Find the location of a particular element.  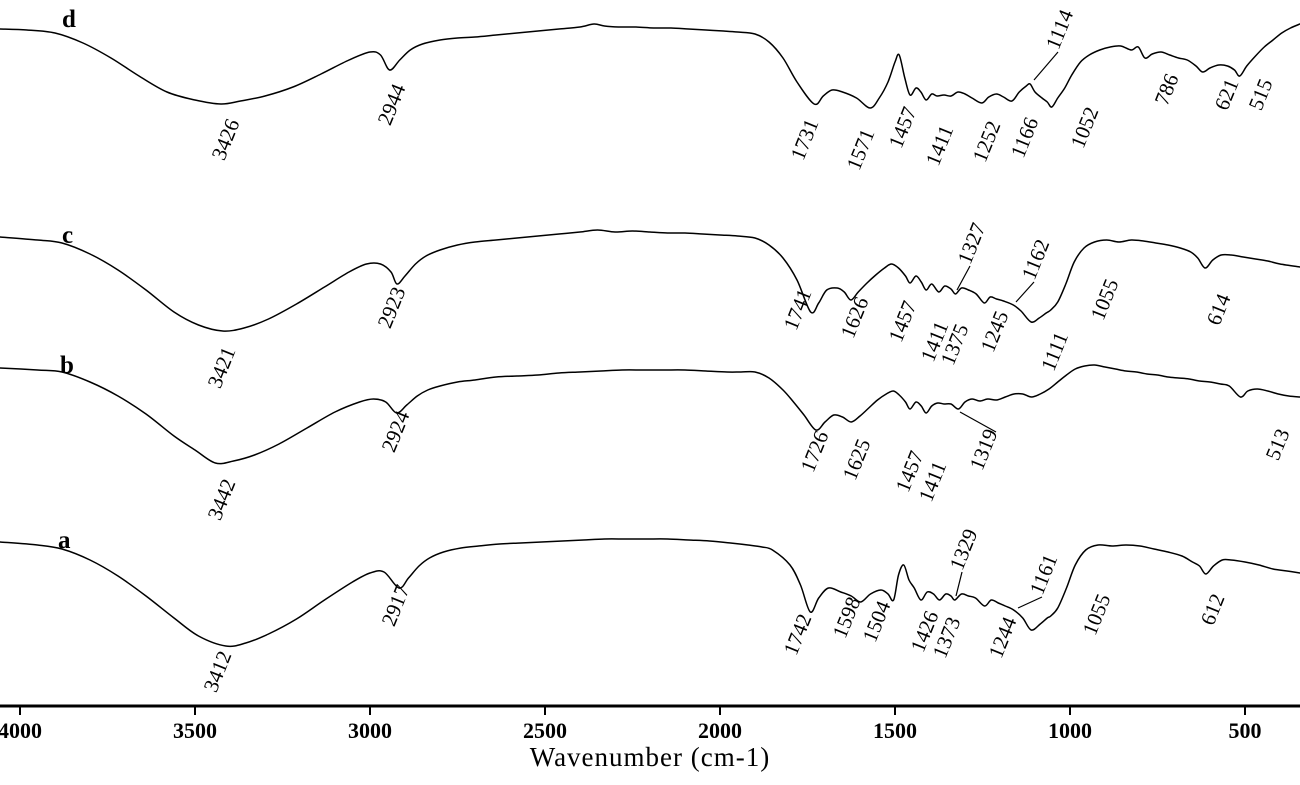

peak-label-d-1166: 1166 is located at coordinates (1025, 137).